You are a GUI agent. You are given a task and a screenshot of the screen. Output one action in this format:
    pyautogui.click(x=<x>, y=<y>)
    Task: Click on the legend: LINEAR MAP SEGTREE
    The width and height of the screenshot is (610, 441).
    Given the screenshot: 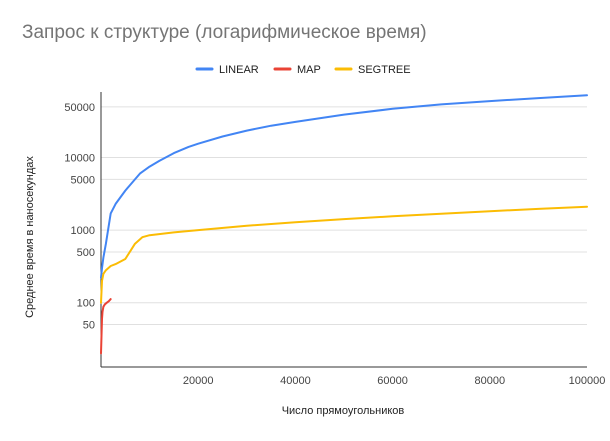 What is the action you would take?
    pyautogui.click(x=303, y=70)
    